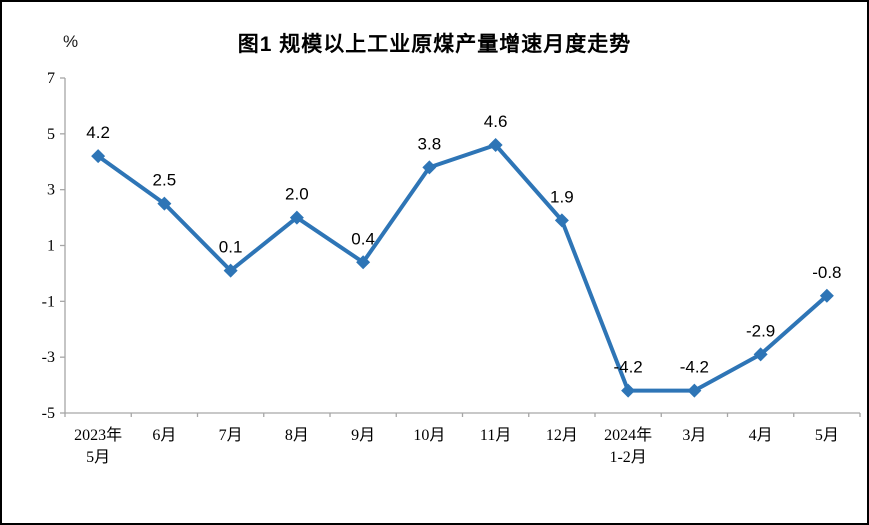  What do you see at coordinates (165, 180) in the screenshot?
I see `data-point-label: 2.5` at bounding box center [165, 180].